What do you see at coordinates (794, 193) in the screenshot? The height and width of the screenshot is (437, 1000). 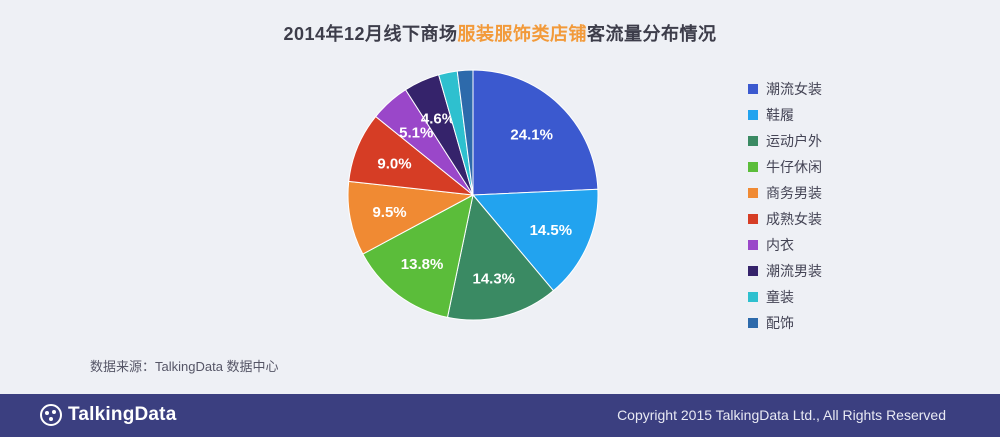 I see `legend-label-5: 商务男装` at bounding box center [794, 193].